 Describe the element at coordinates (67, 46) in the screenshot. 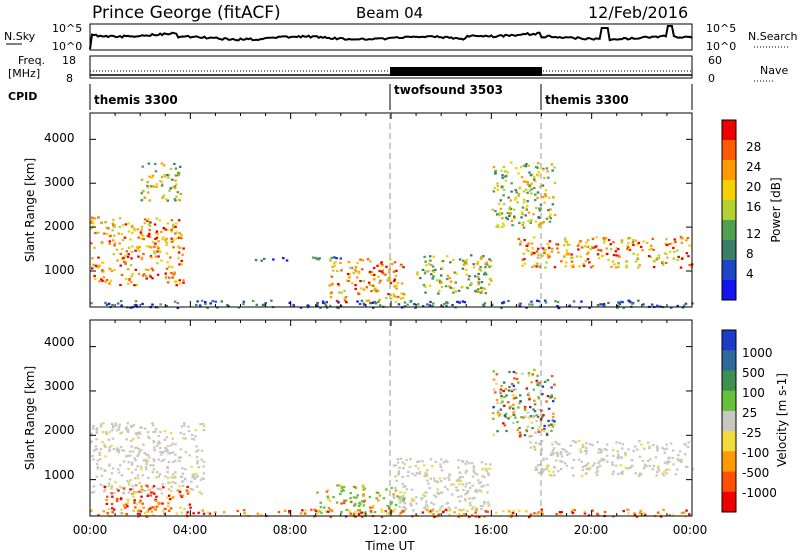

I see `nsky-tick-bottom: 10^0` at that location.